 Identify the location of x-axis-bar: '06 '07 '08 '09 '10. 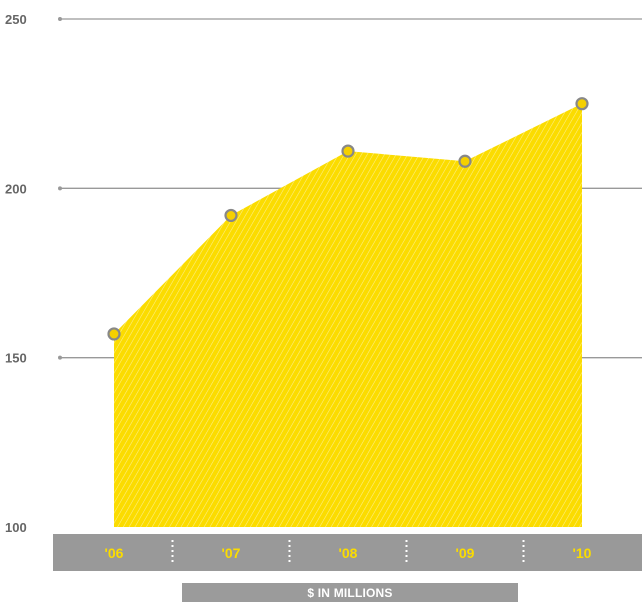
(347, 552).